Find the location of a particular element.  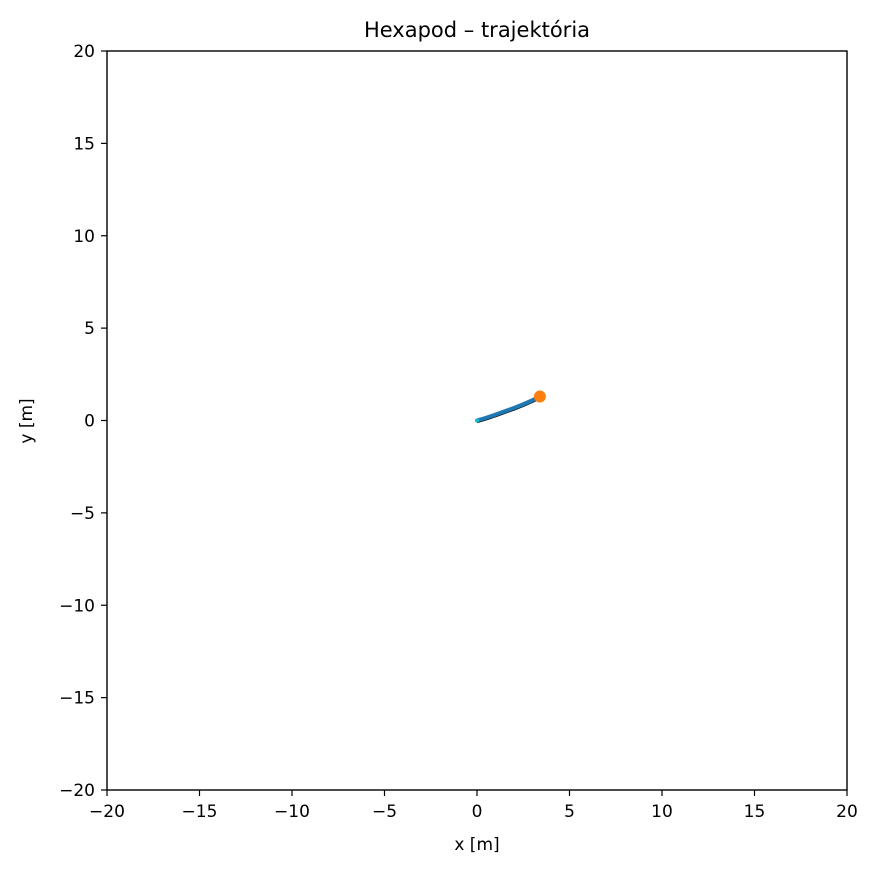

x-tick-label: −5 is located at coordinates (384, 812).